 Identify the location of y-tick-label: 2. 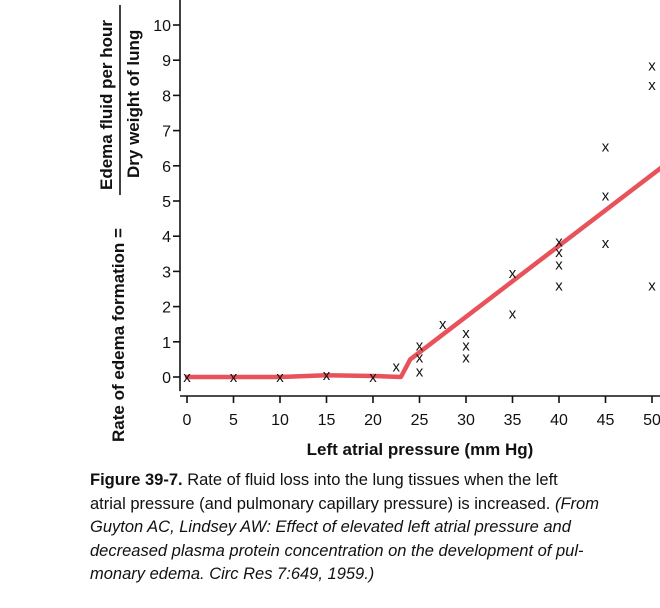
(166, 308).